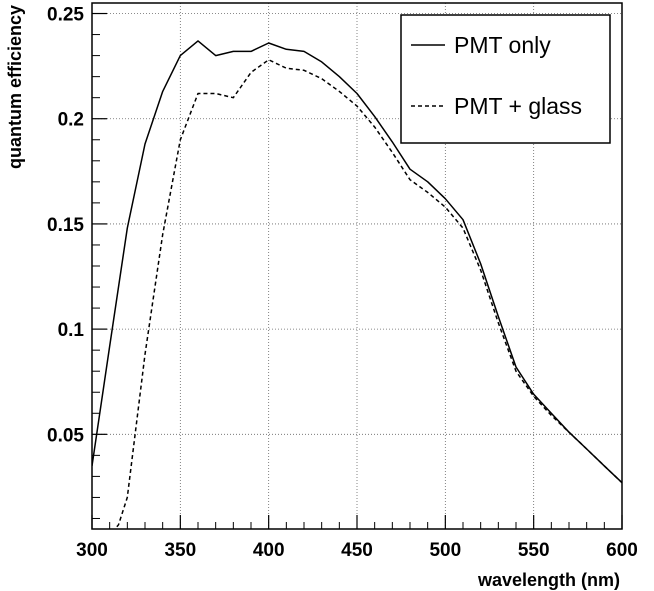 The width and height of the screenshot is (654, 591). What do you see at coordinates (71, 330) in the screenshot?
I see `y-tick-label-1: 0.1` at bounding box center [71, 330].